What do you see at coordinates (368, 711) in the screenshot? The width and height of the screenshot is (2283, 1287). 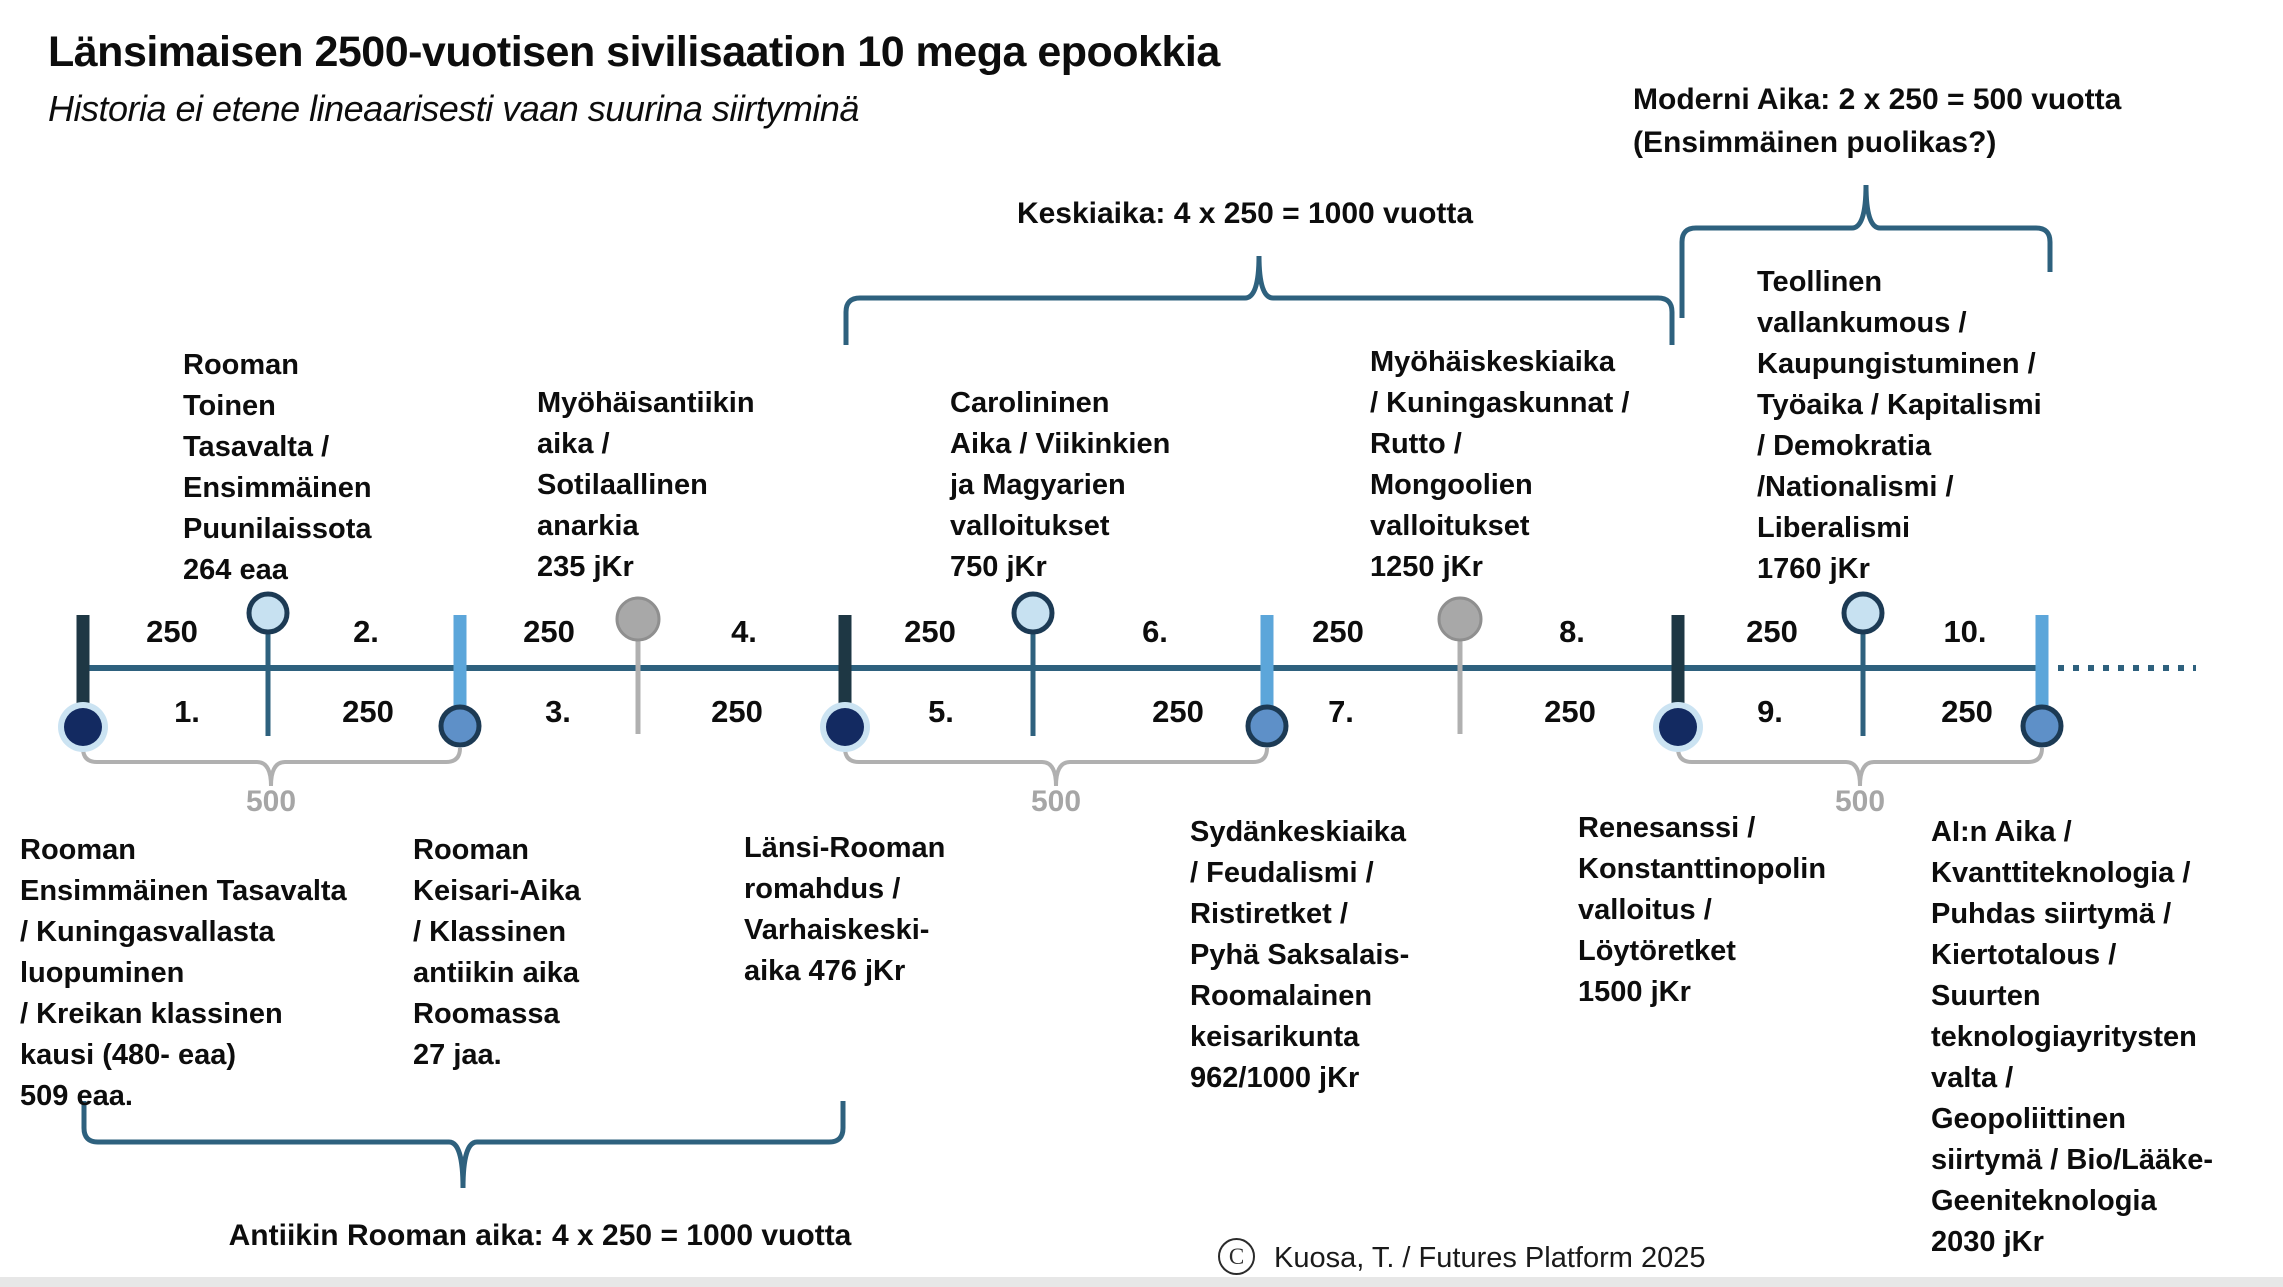 I see `interval-250-2: 250` at bounding box center [368, 711].